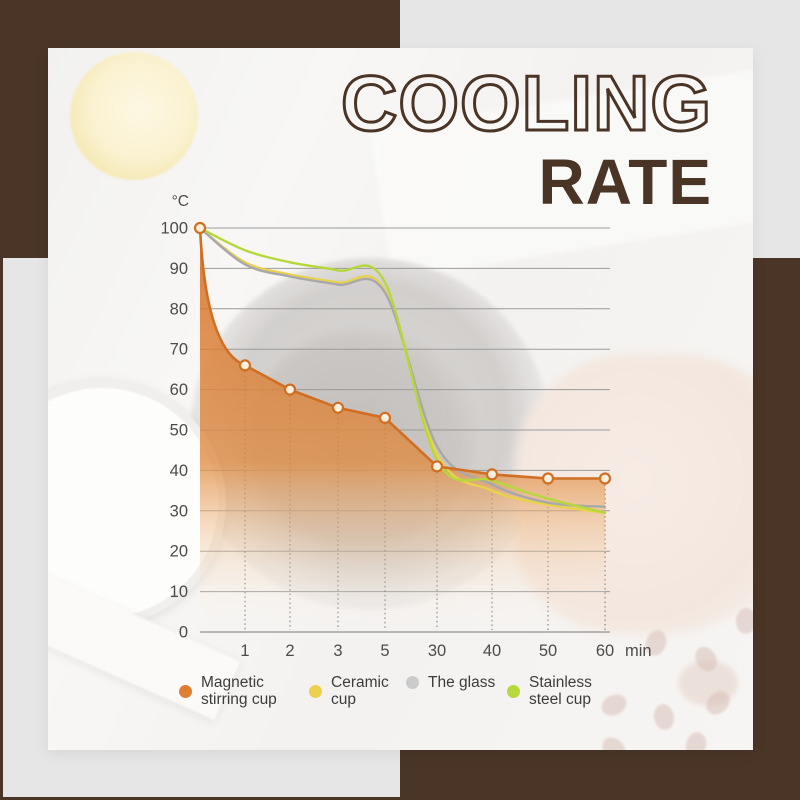 The image size is (800, 800). I want to click on svg-text: 0, so click(183, 633).